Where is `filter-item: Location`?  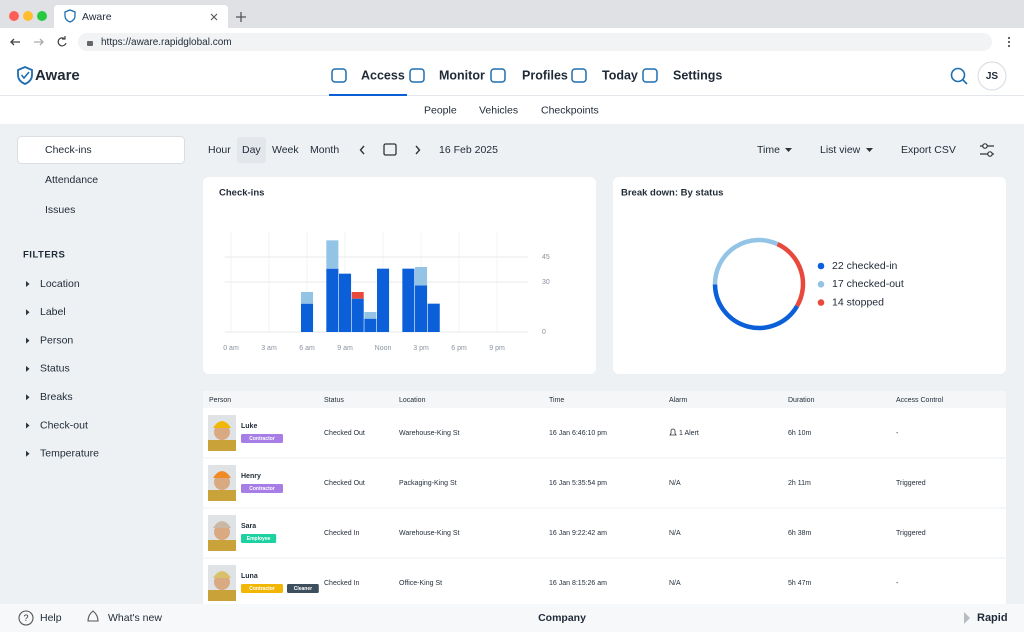 filter-item: Location is located at coordinates (60, 284).